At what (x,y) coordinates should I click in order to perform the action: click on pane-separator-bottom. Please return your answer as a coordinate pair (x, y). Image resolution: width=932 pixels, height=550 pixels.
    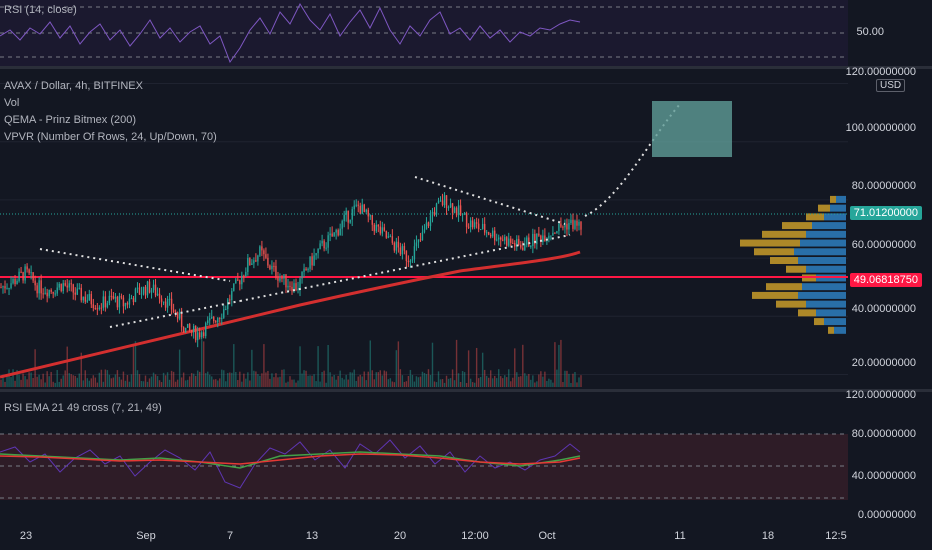
    Looking at the image, I should click on (466, 390).